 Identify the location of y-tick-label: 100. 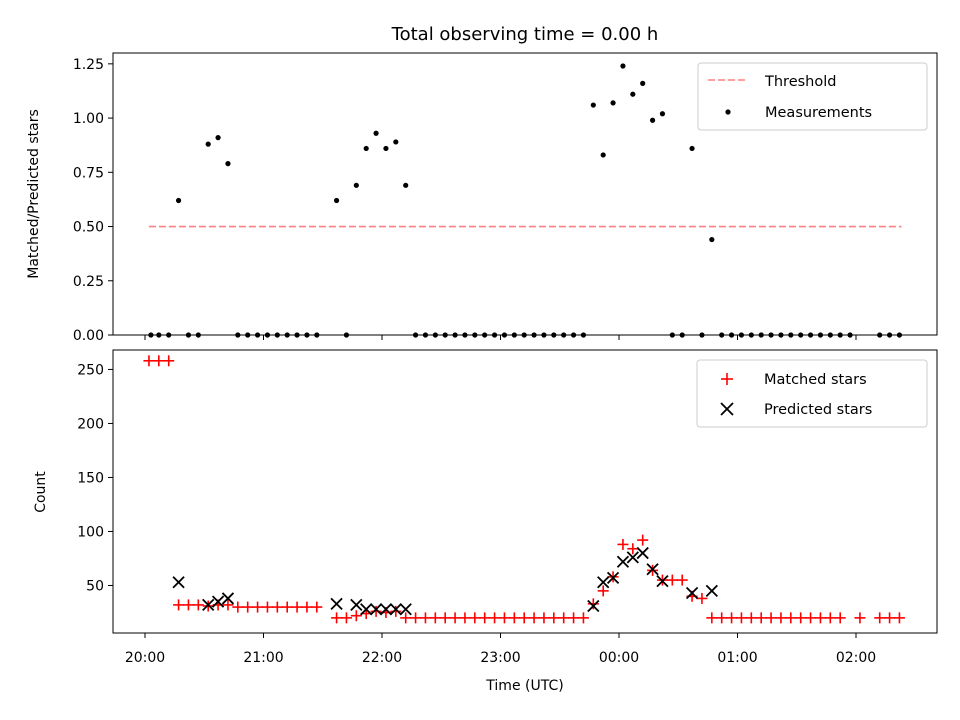
(90, 532).